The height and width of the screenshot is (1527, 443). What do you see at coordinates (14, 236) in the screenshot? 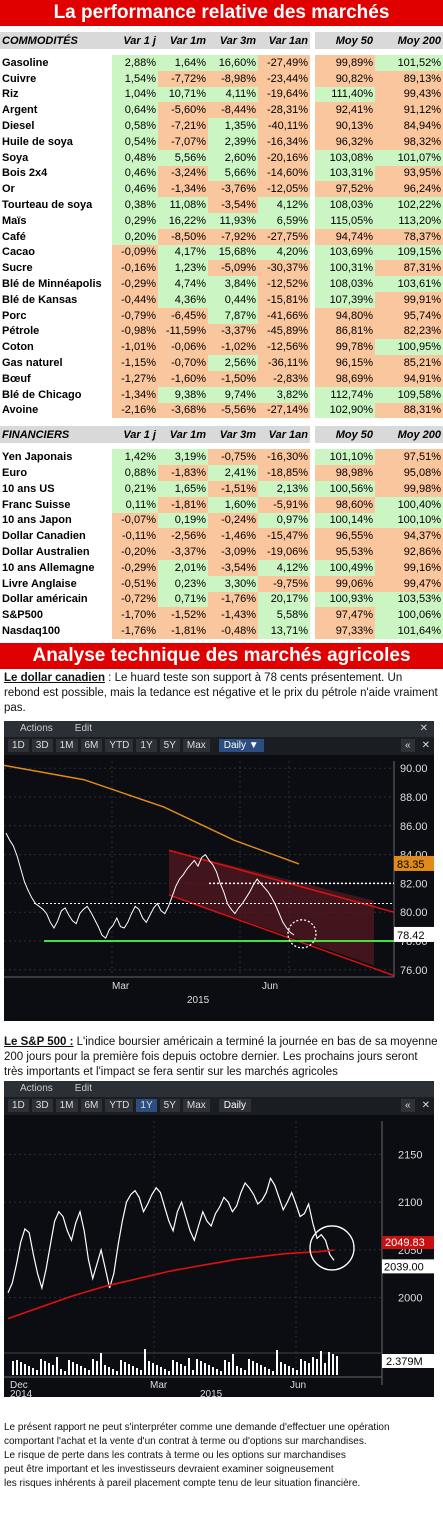
I see `row-name: Café` at bounding box center [14, 236].